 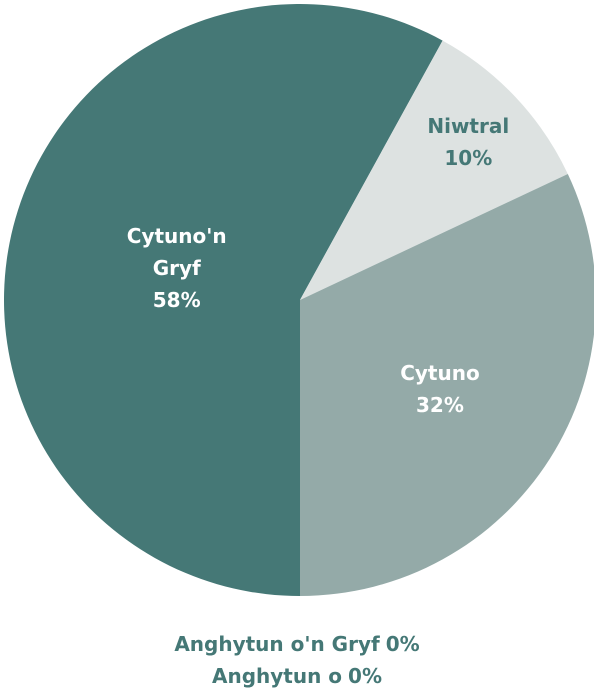 What do you see at coordinates (468, 157) in the screenshot?
I see `slice-value: 10%` at bounding box center [468, 157].